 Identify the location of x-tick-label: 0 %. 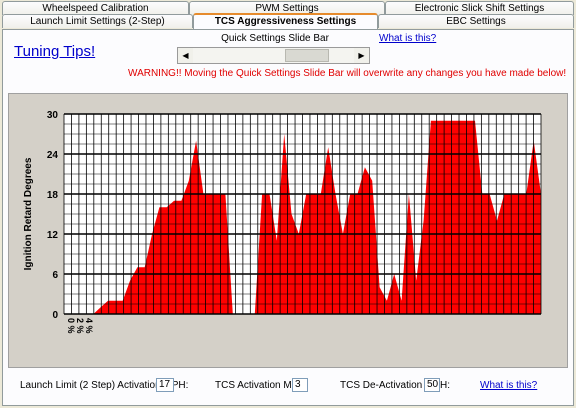
(71, 326).